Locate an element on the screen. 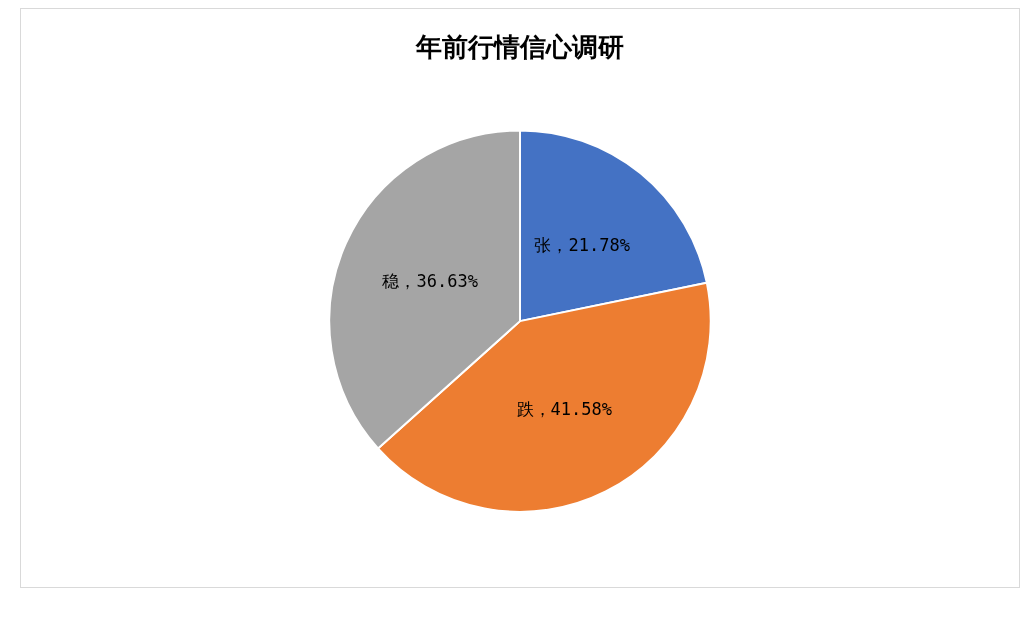 This screenshot has width=1024, height=618. data-label: ，41.58% is located at coordinates (572, 408).